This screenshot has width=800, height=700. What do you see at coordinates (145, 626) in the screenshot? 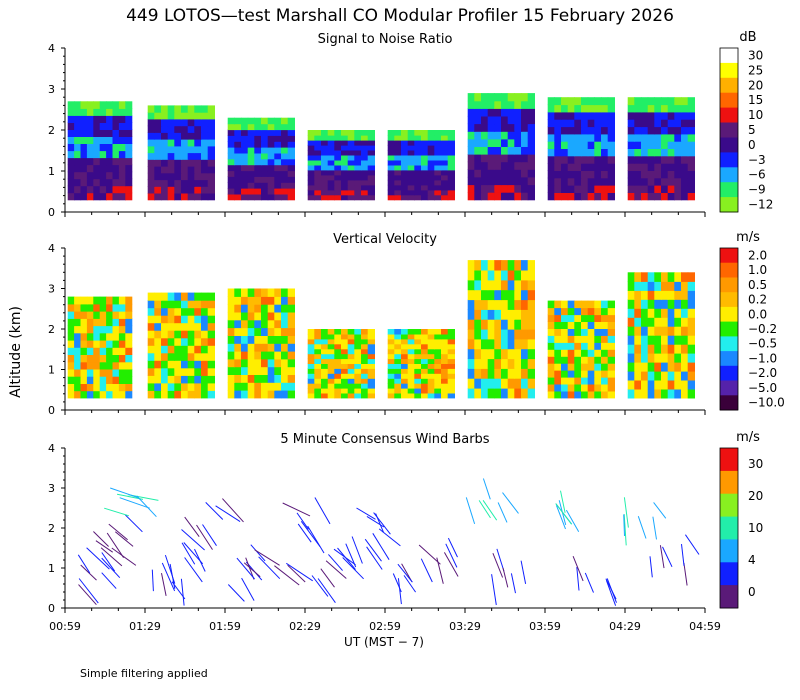
I see `x-tick-label: 01:29` at bounding box center [145, 626].